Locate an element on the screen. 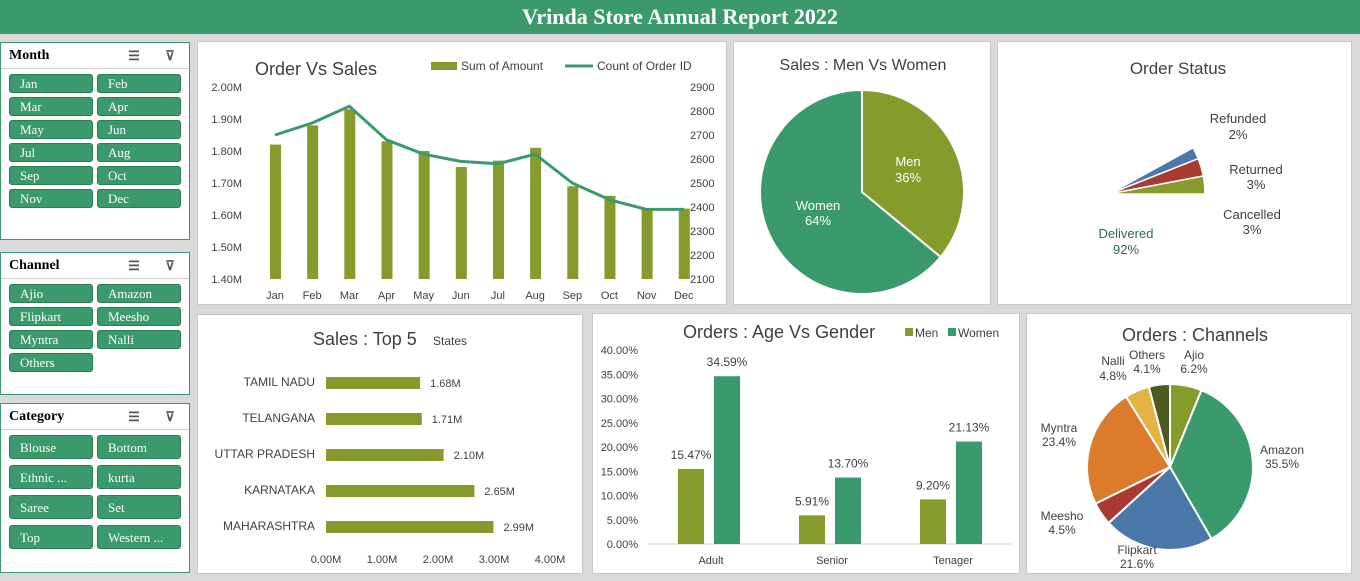 This screenshot has width=1360, height=581. category-chip-top: Top is located at coordinates (51, 537).